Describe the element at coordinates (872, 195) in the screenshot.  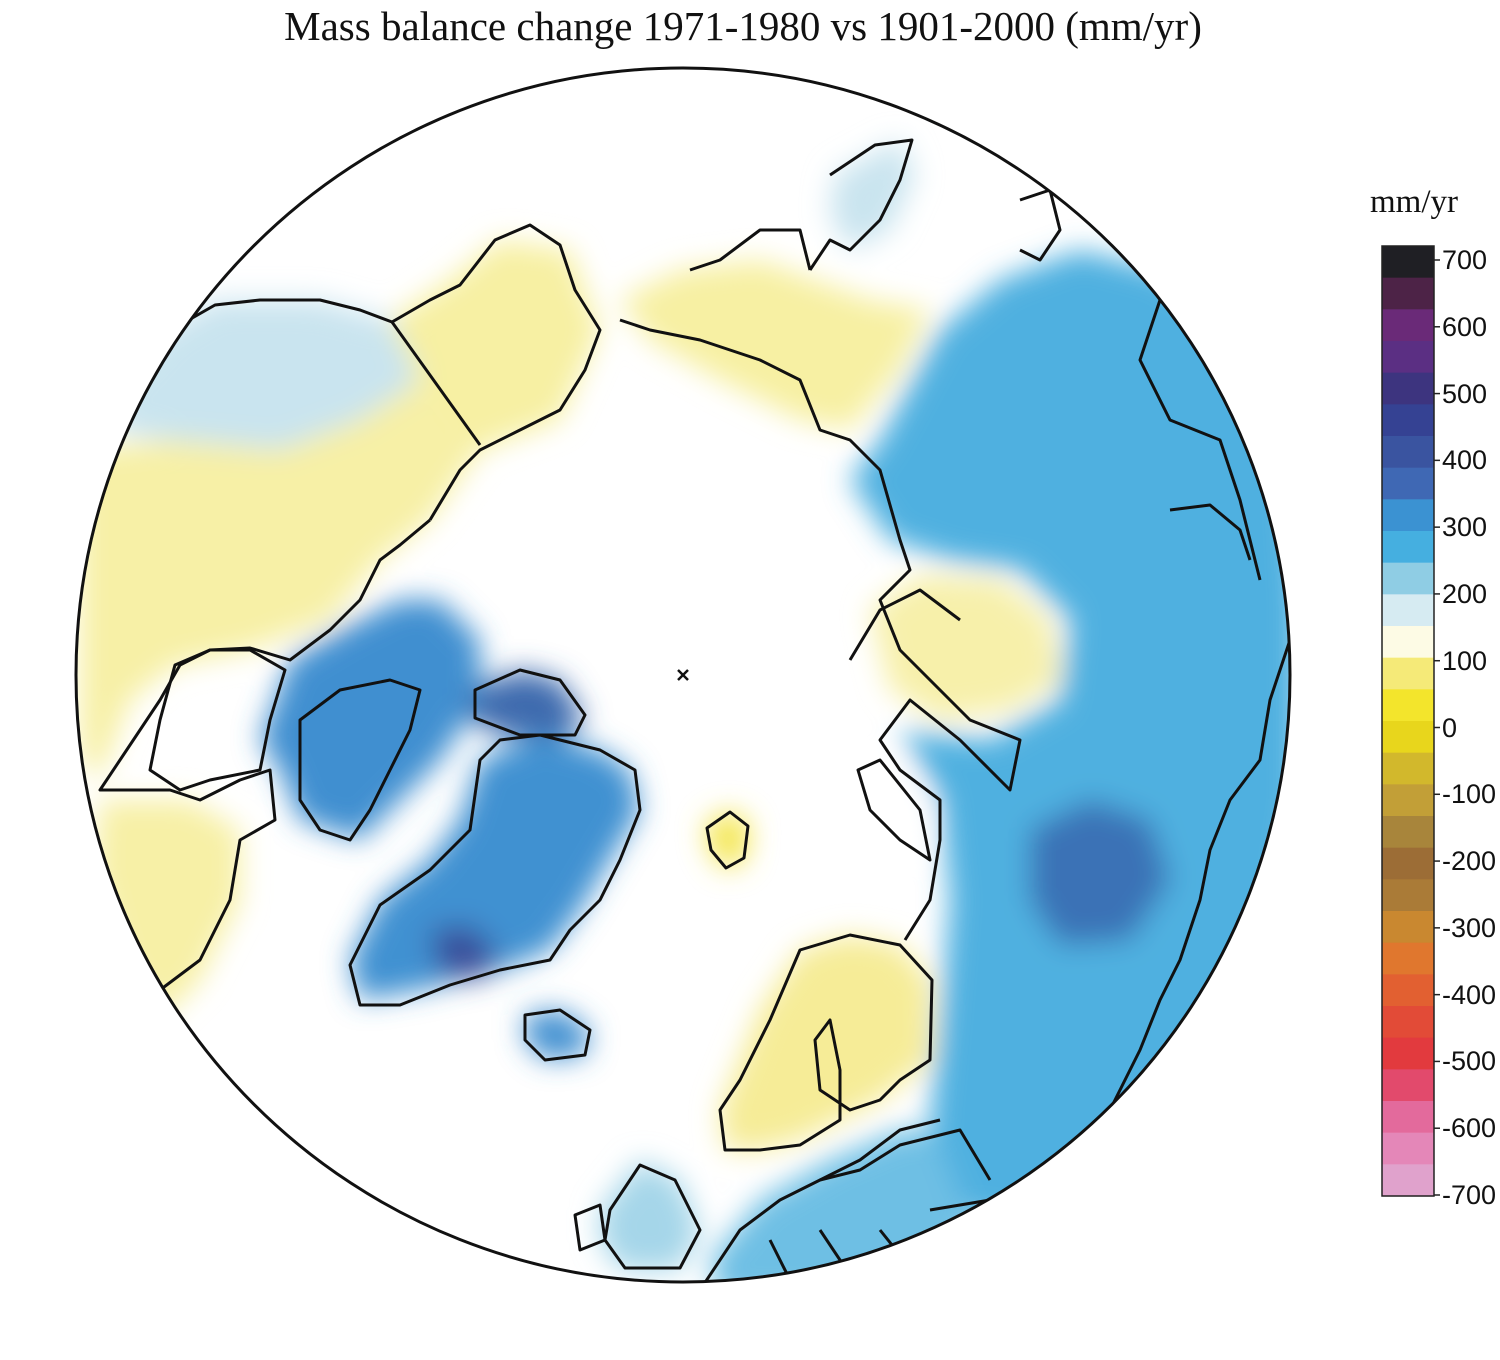
I see `region-kamchatka` at that location.